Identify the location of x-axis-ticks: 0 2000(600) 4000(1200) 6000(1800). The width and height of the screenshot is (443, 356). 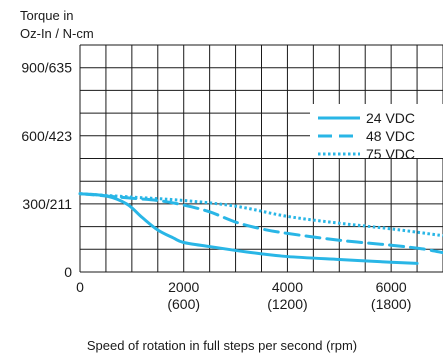
(243, 295).